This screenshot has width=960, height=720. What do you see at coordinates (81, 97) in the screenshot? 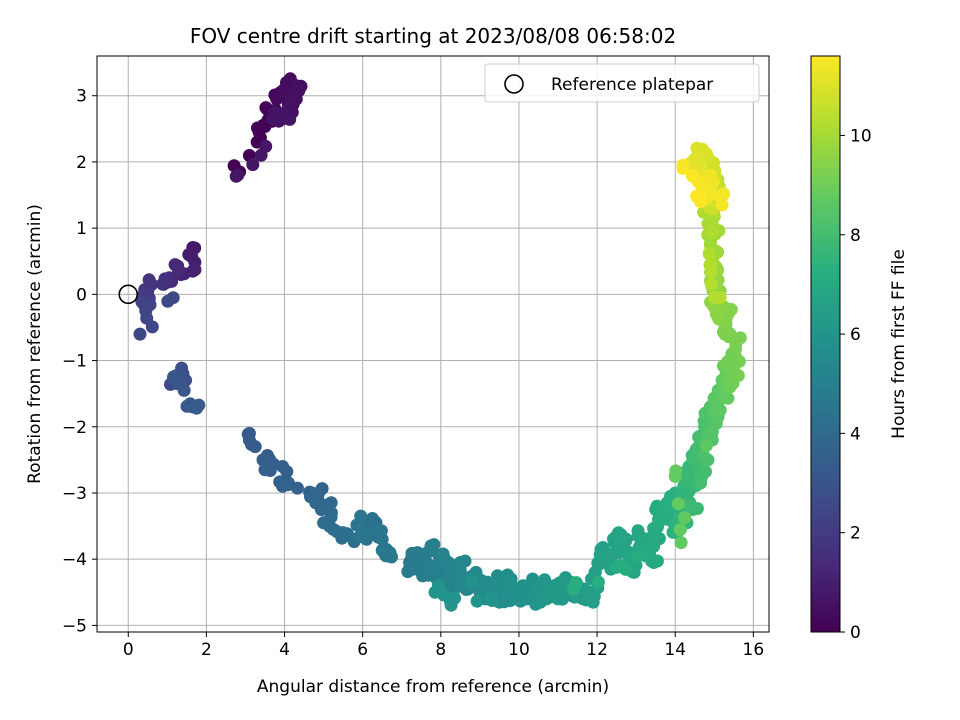
I see `y-tick-label: 3` at bounding box center [81, 97].